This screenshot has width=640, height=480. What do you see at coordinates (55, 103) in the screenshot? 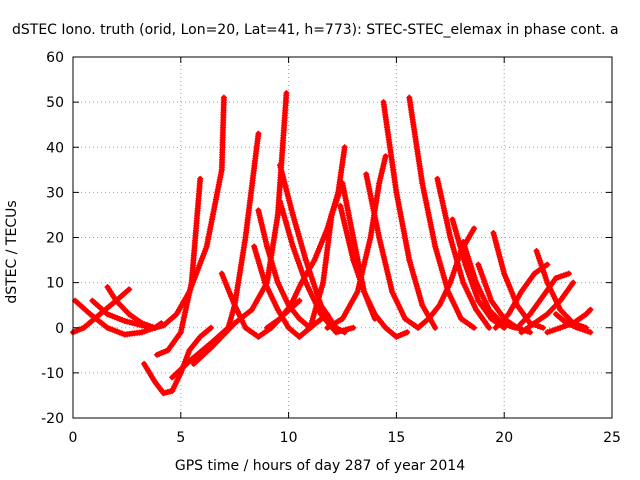
I see `y-tick-label: 50` at bounding box center [55, 103].